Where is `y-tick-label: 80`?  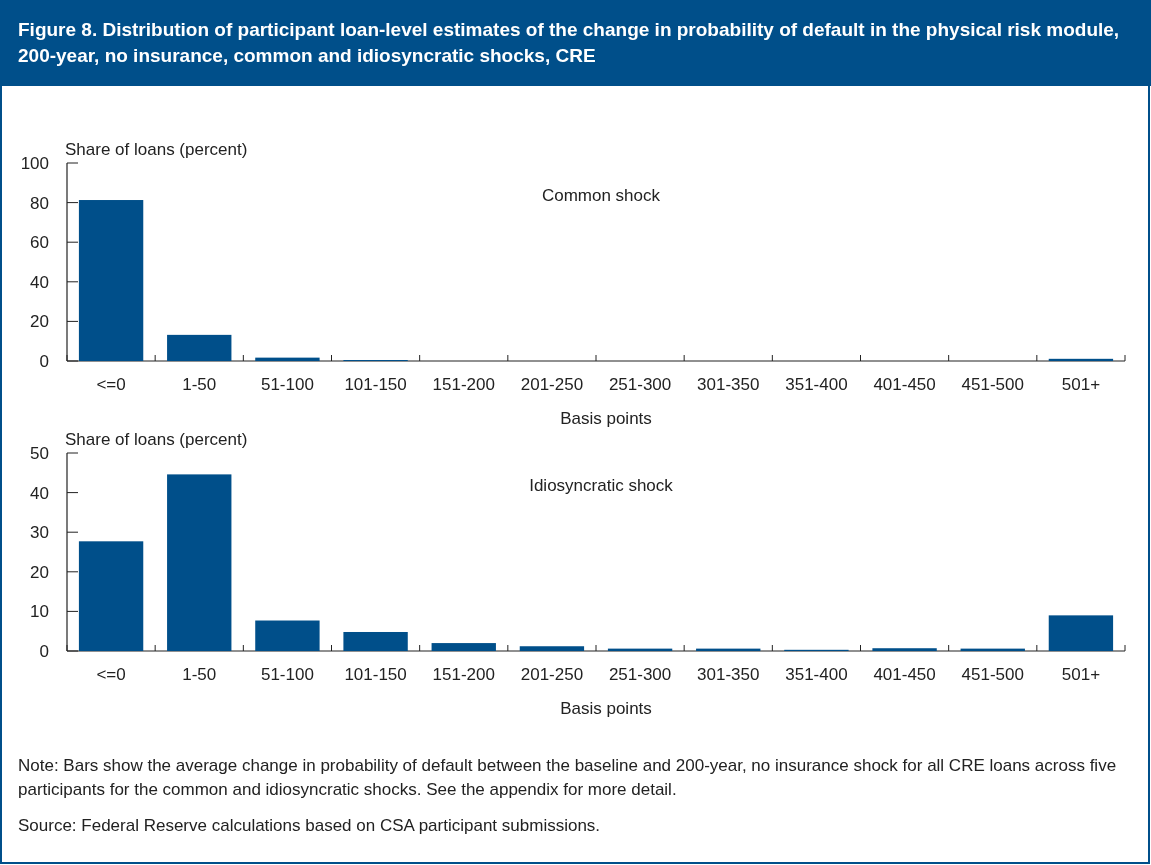
y-tick-label: 80 is located at coordinates (39, 203).